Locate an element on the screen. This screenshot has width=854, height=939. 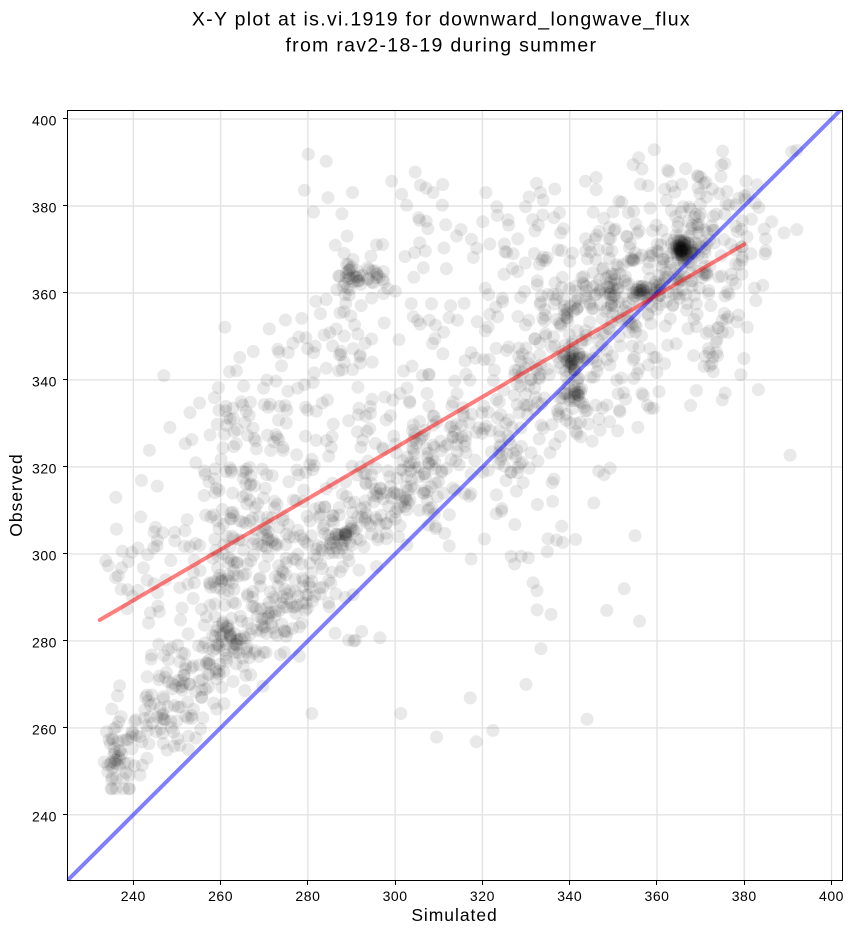
svg-text: Observed is located at coordinates (16, 494).